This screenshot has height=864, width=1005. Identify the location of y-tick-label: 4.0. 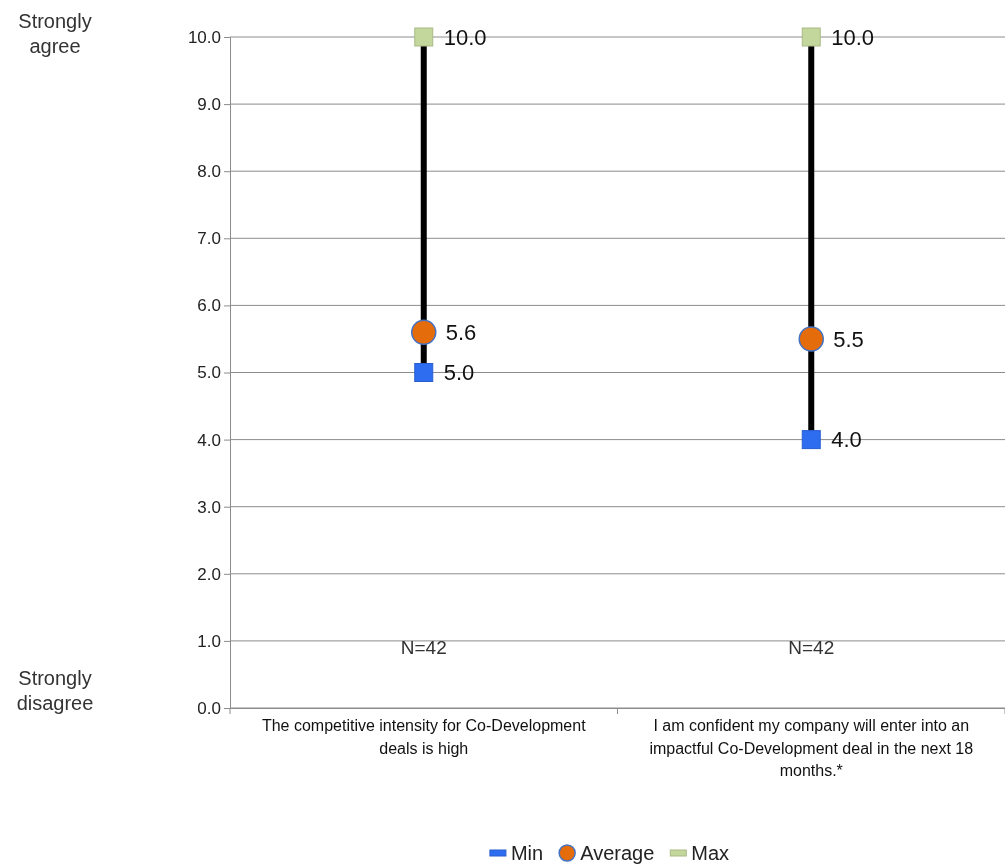
(209, 440).